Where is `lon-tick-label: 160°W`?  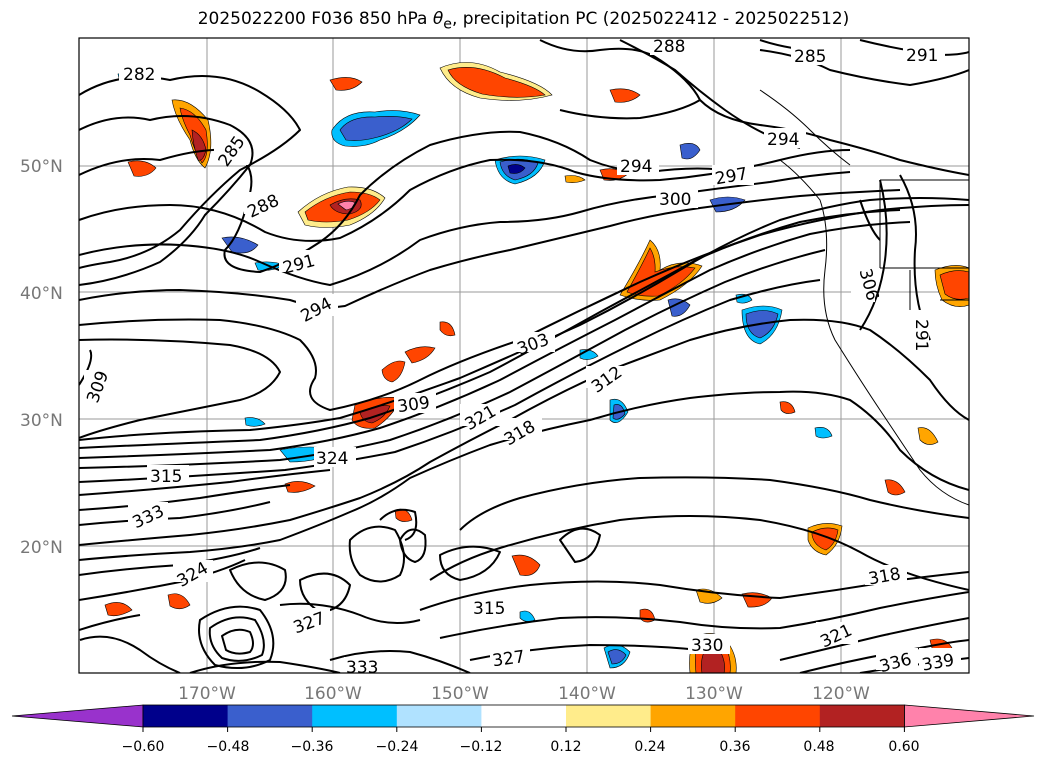
lon-tick-label: 160°W is located at coordinates (333, 694).